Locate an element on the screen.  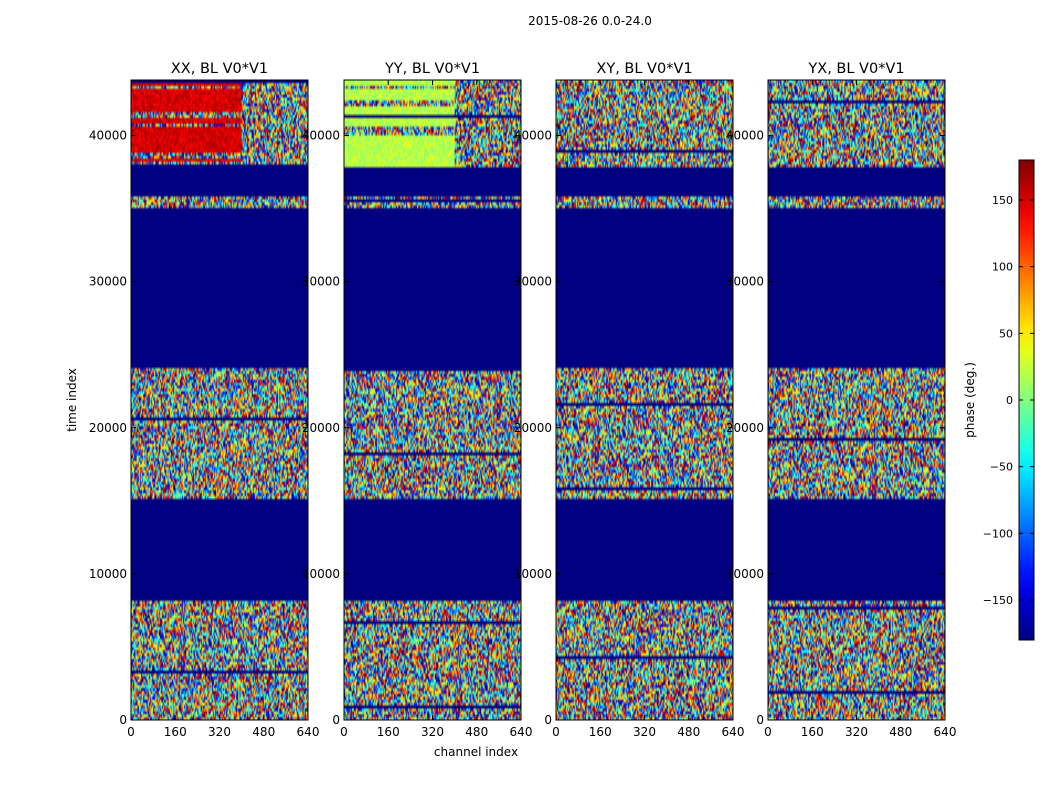
colorbar-tick-label: −100 is located at coordinates (998, 533).